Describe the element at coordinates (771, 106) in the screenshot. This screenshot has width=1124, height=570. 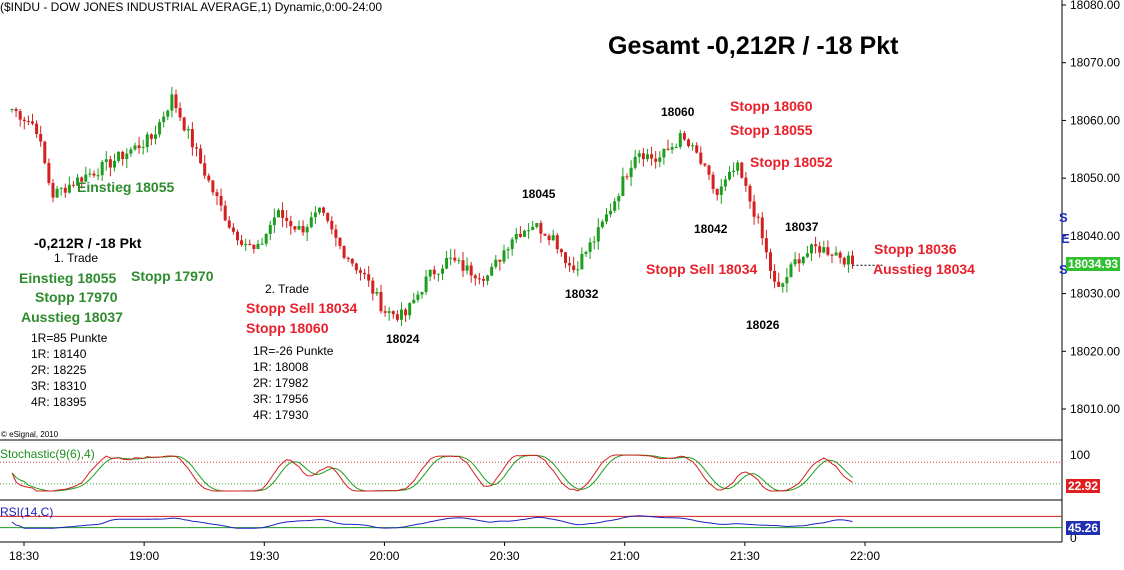
I see `stopp-18060-label: Stopp 18060` at that location.